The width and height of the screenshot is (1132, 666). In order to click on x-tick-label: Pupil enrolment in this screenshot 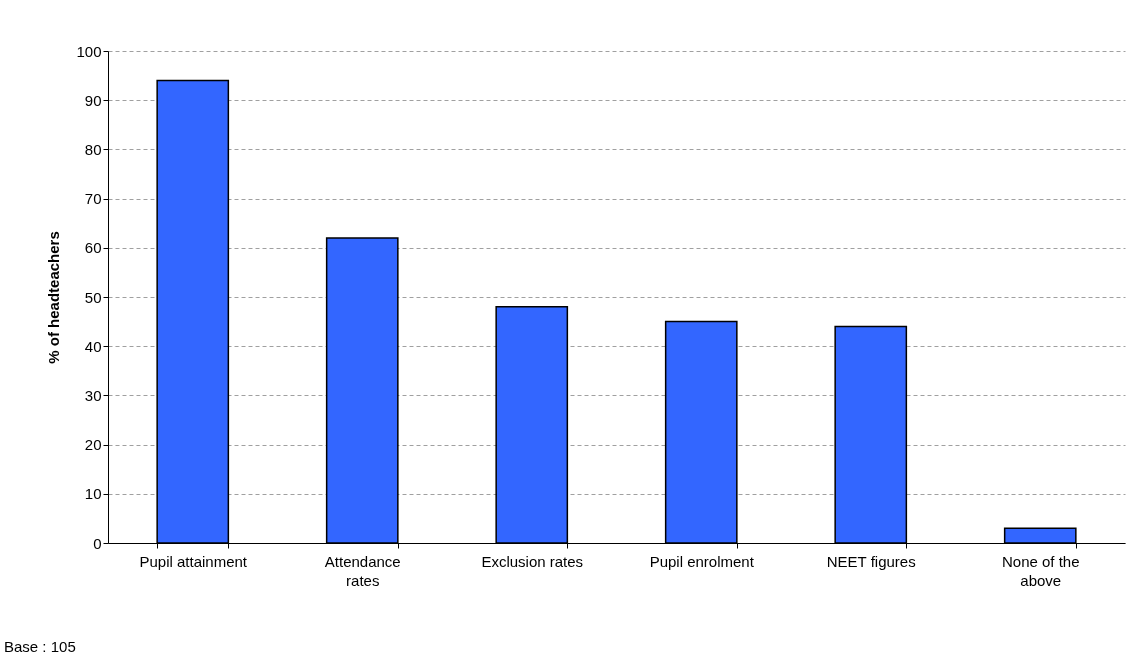, I will do `click(702, 561)`.